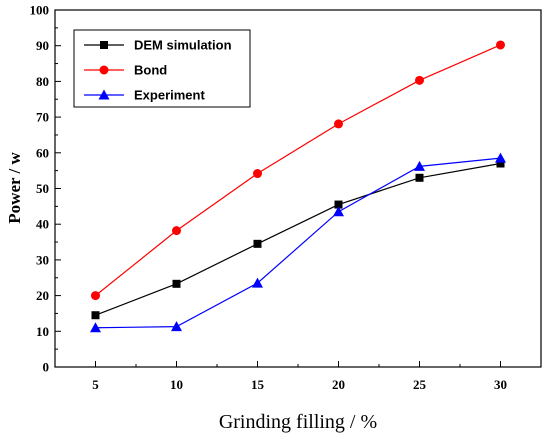 This screenshot has width=550, height=439. I want to click on x-tick-label: 20, so click(338, 384).